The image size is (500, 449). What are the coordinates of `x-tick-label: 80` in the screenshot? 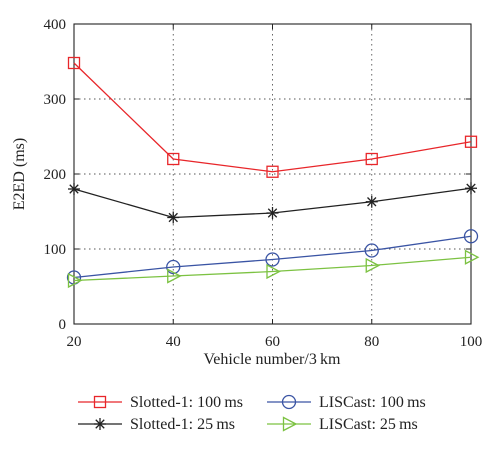 It's located at (371, 342).